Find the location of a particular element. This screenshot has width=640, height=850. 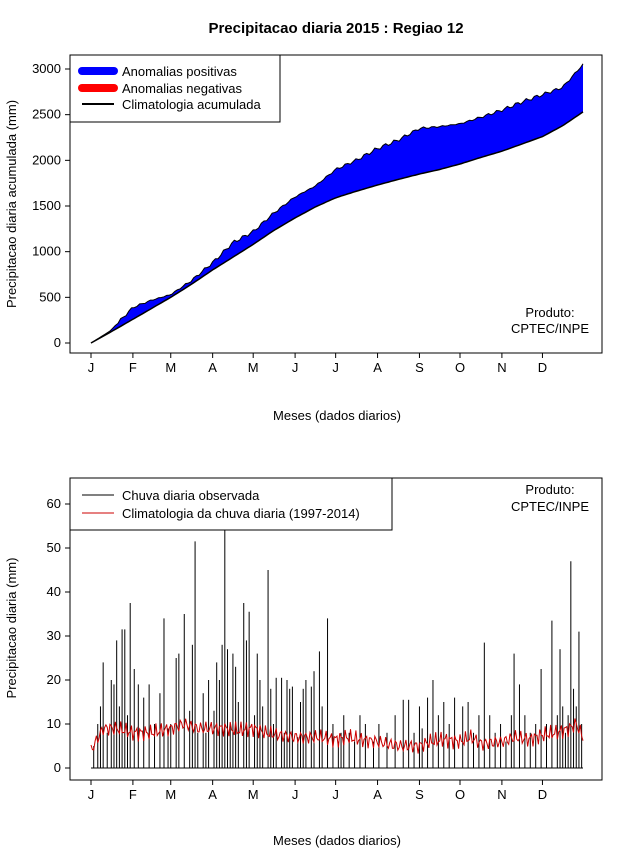

y-tick-label: 10 is located at coordinates (54, 723).